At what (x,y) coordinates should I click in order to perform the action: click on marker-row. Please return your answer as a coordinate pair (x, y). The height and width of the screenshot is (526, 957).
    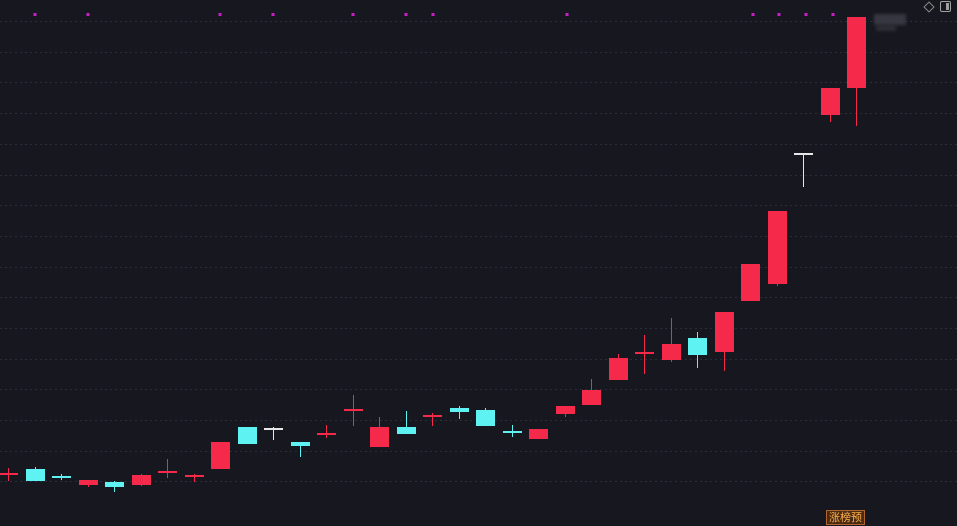
    Looking at the image, I should click on (434, 14).